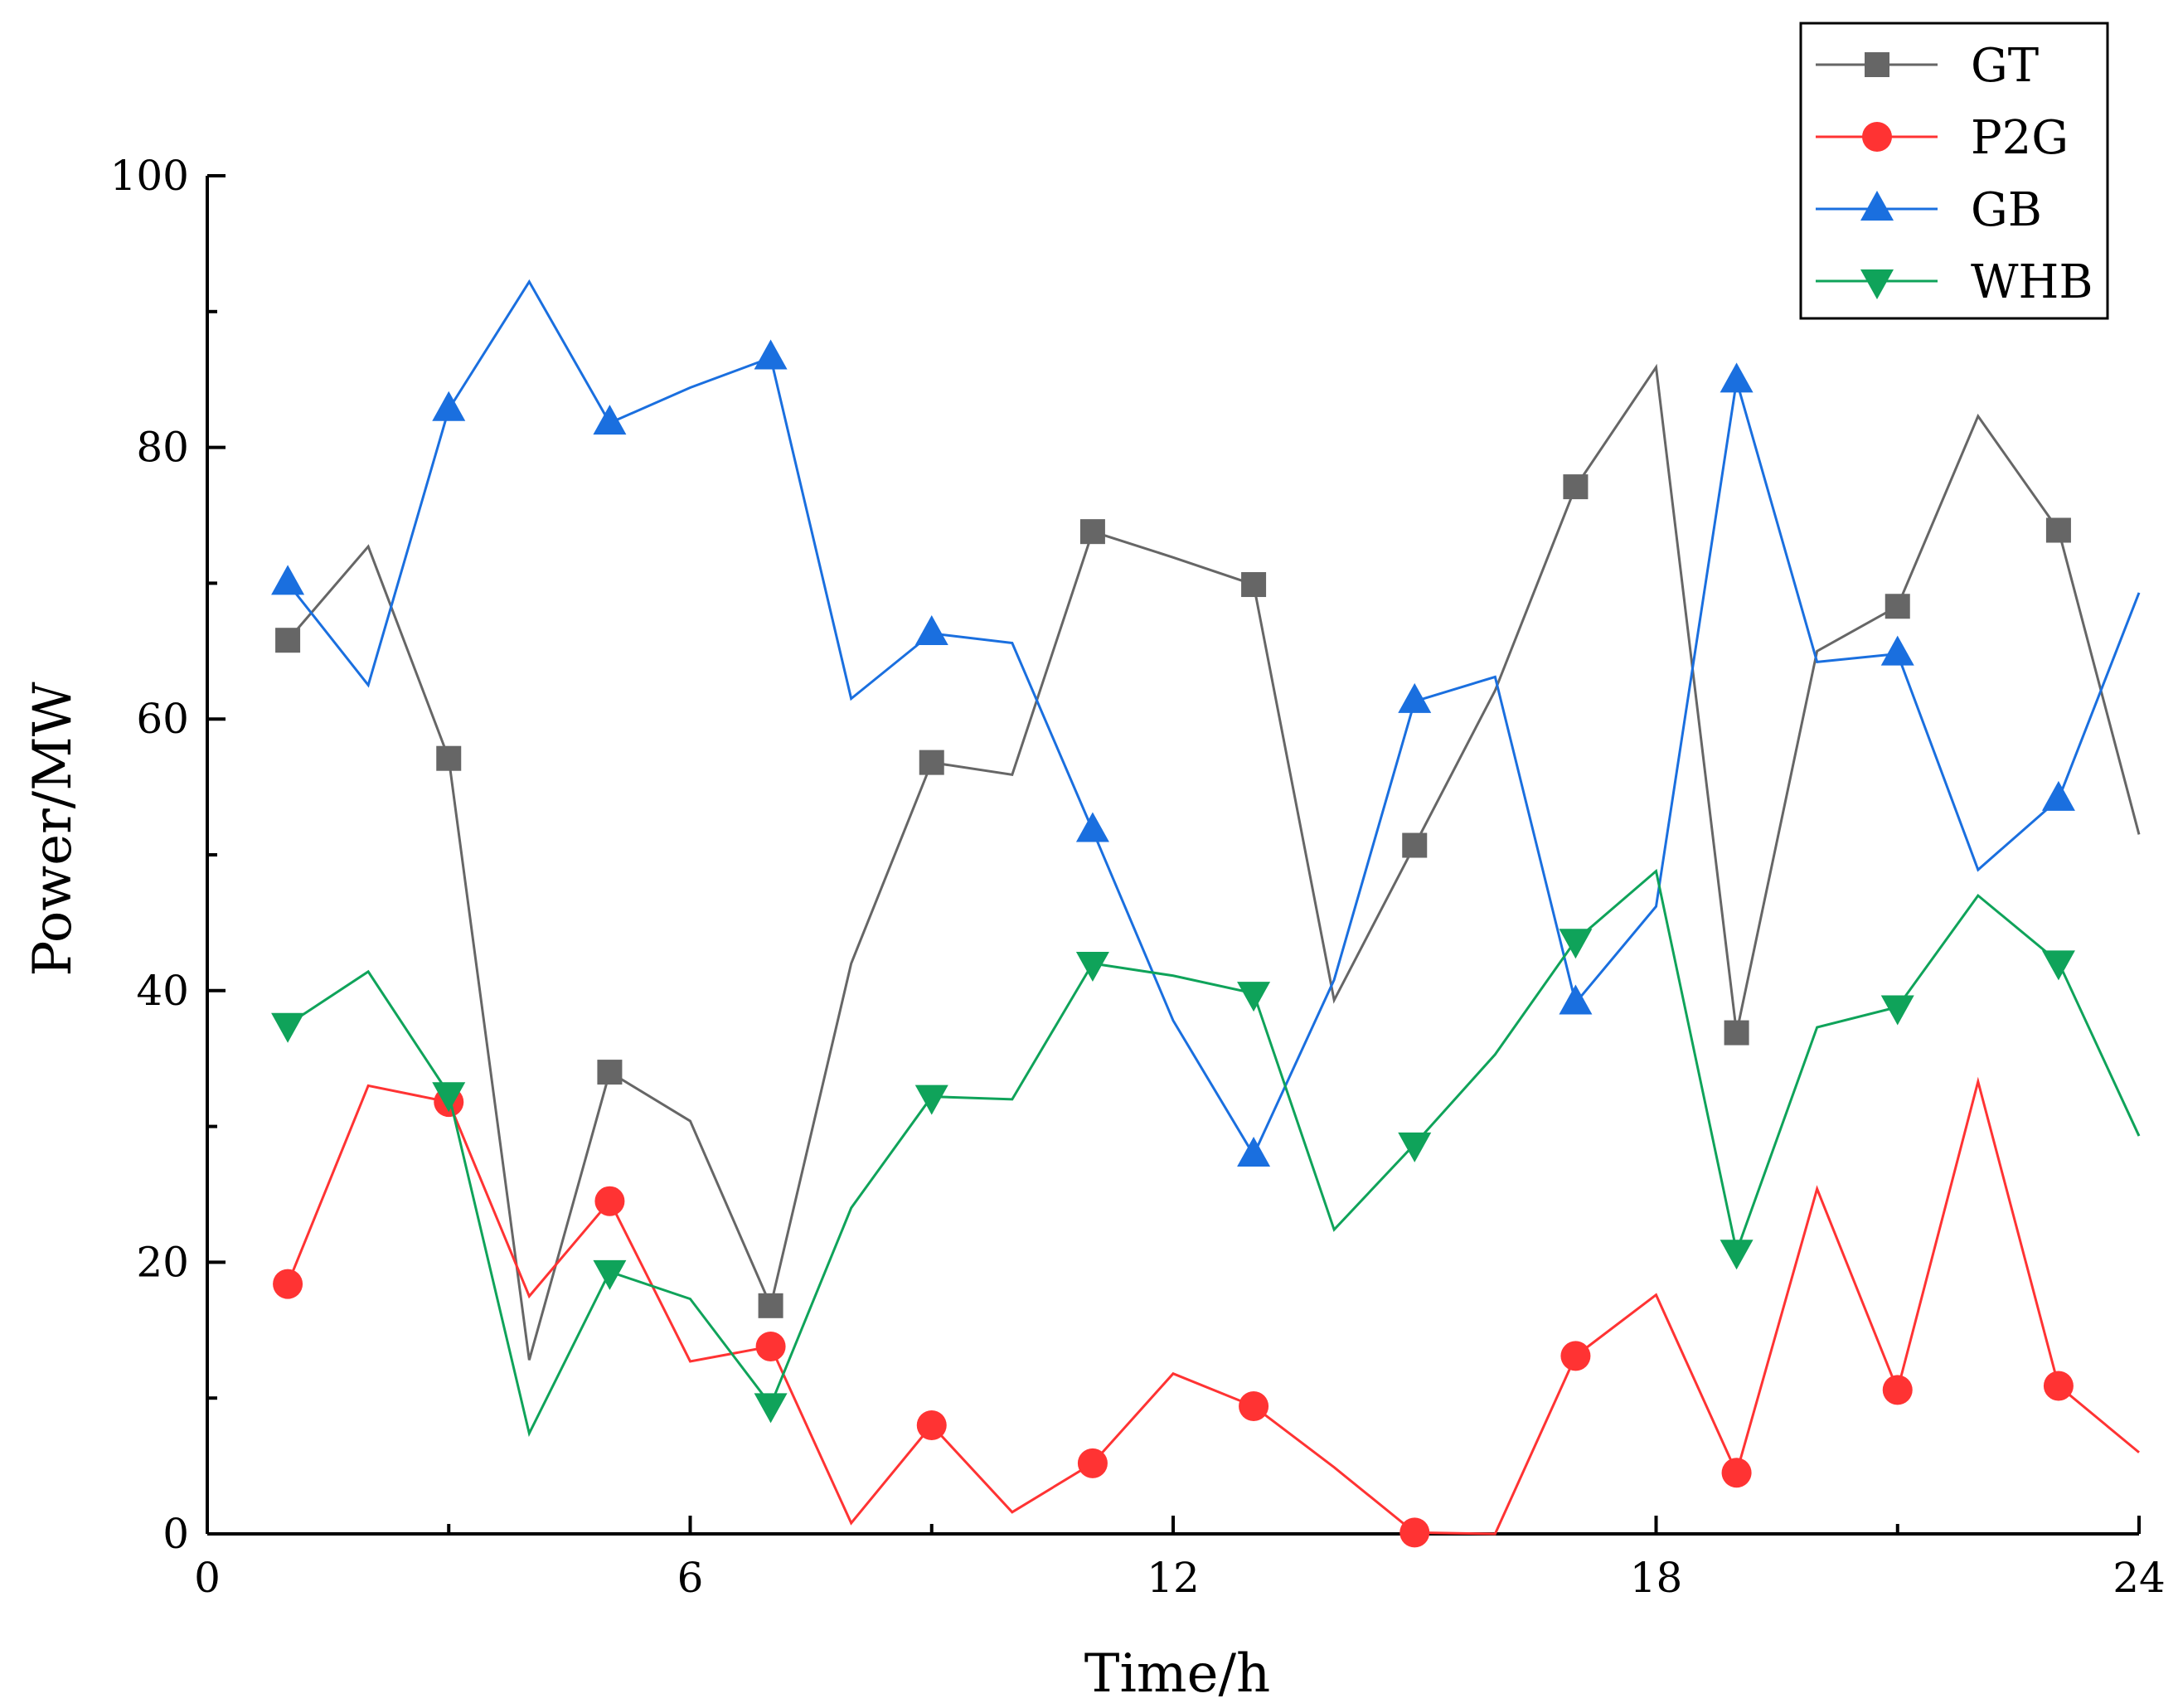 This screenshot has width=2178, height=1708. What do you see at coordinates (1177, 1674) in the screenshot?
I see `x-axis-title: Time/h` at bounding box center [1177, 1674].